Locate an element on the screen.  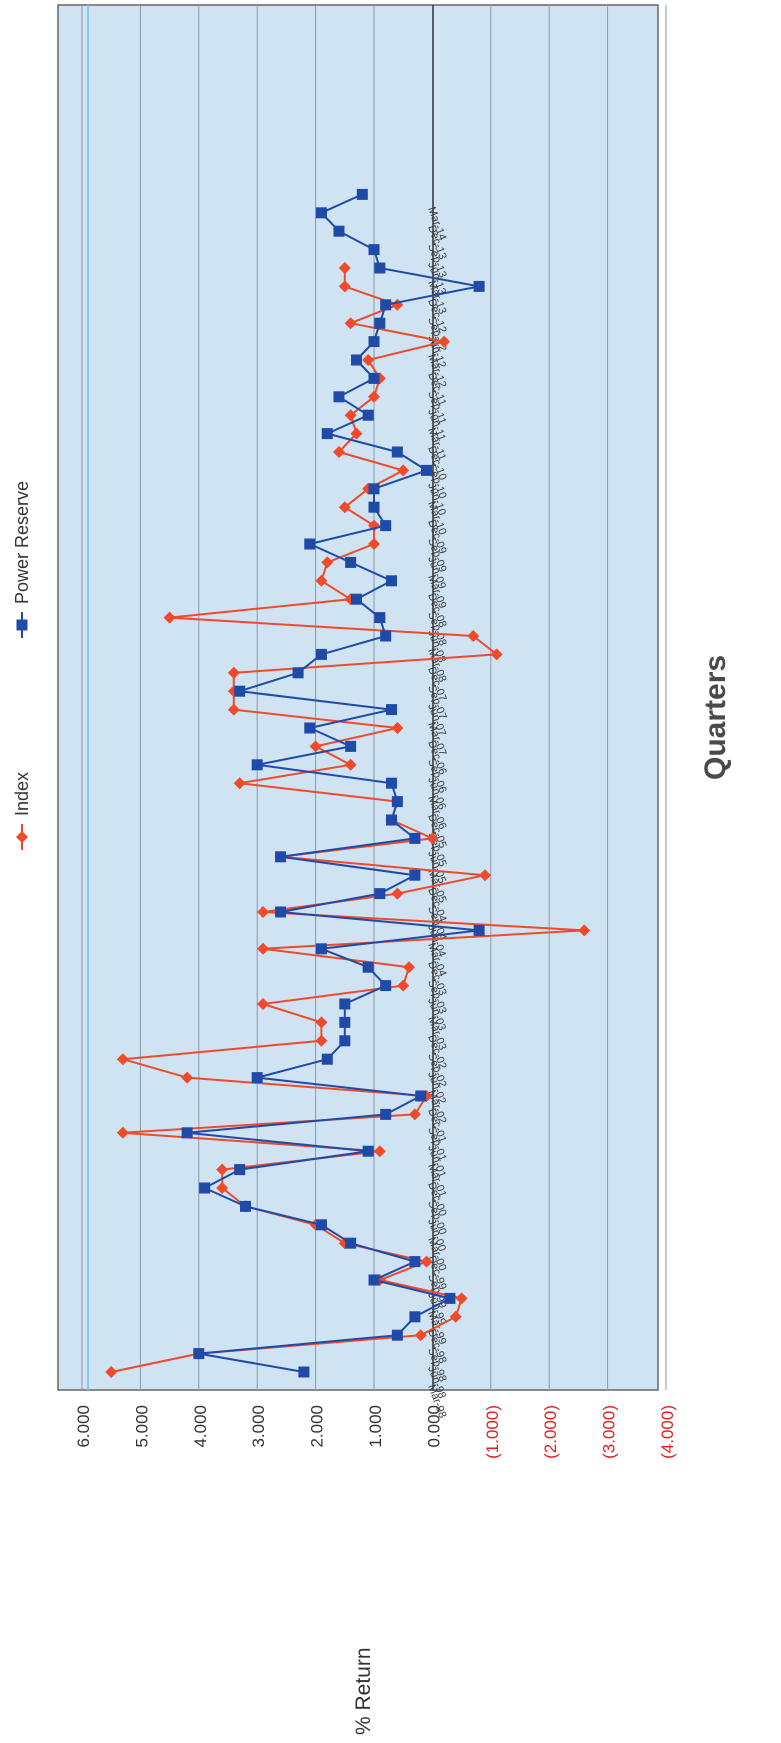
legend-entry: Index is located at coordinates (22, 811).